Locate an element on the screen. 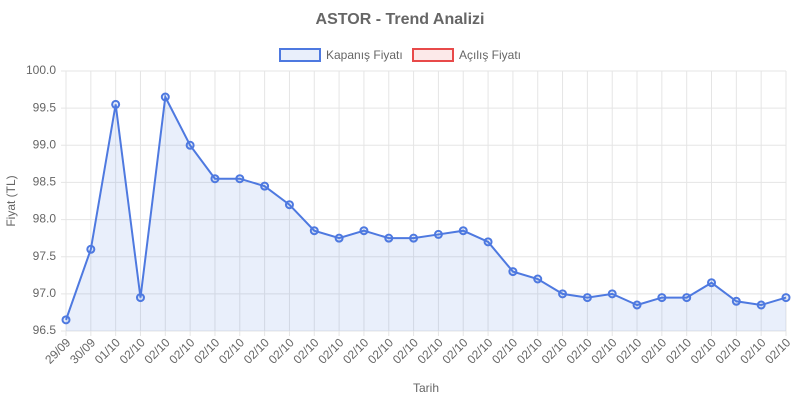 This screenshot has height=405, width=800. legend-label: Açılış Fiyatı is located at coordinates (490, 55).